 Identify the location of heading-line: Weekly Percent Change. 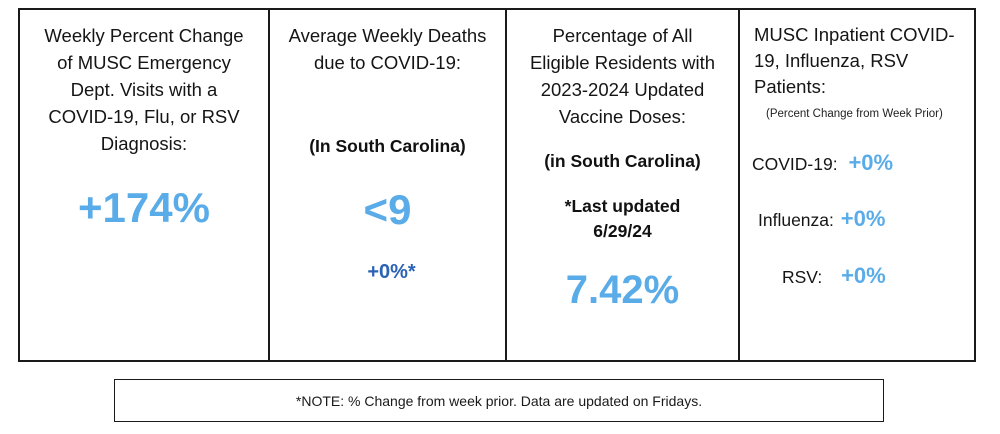
(144, 35).